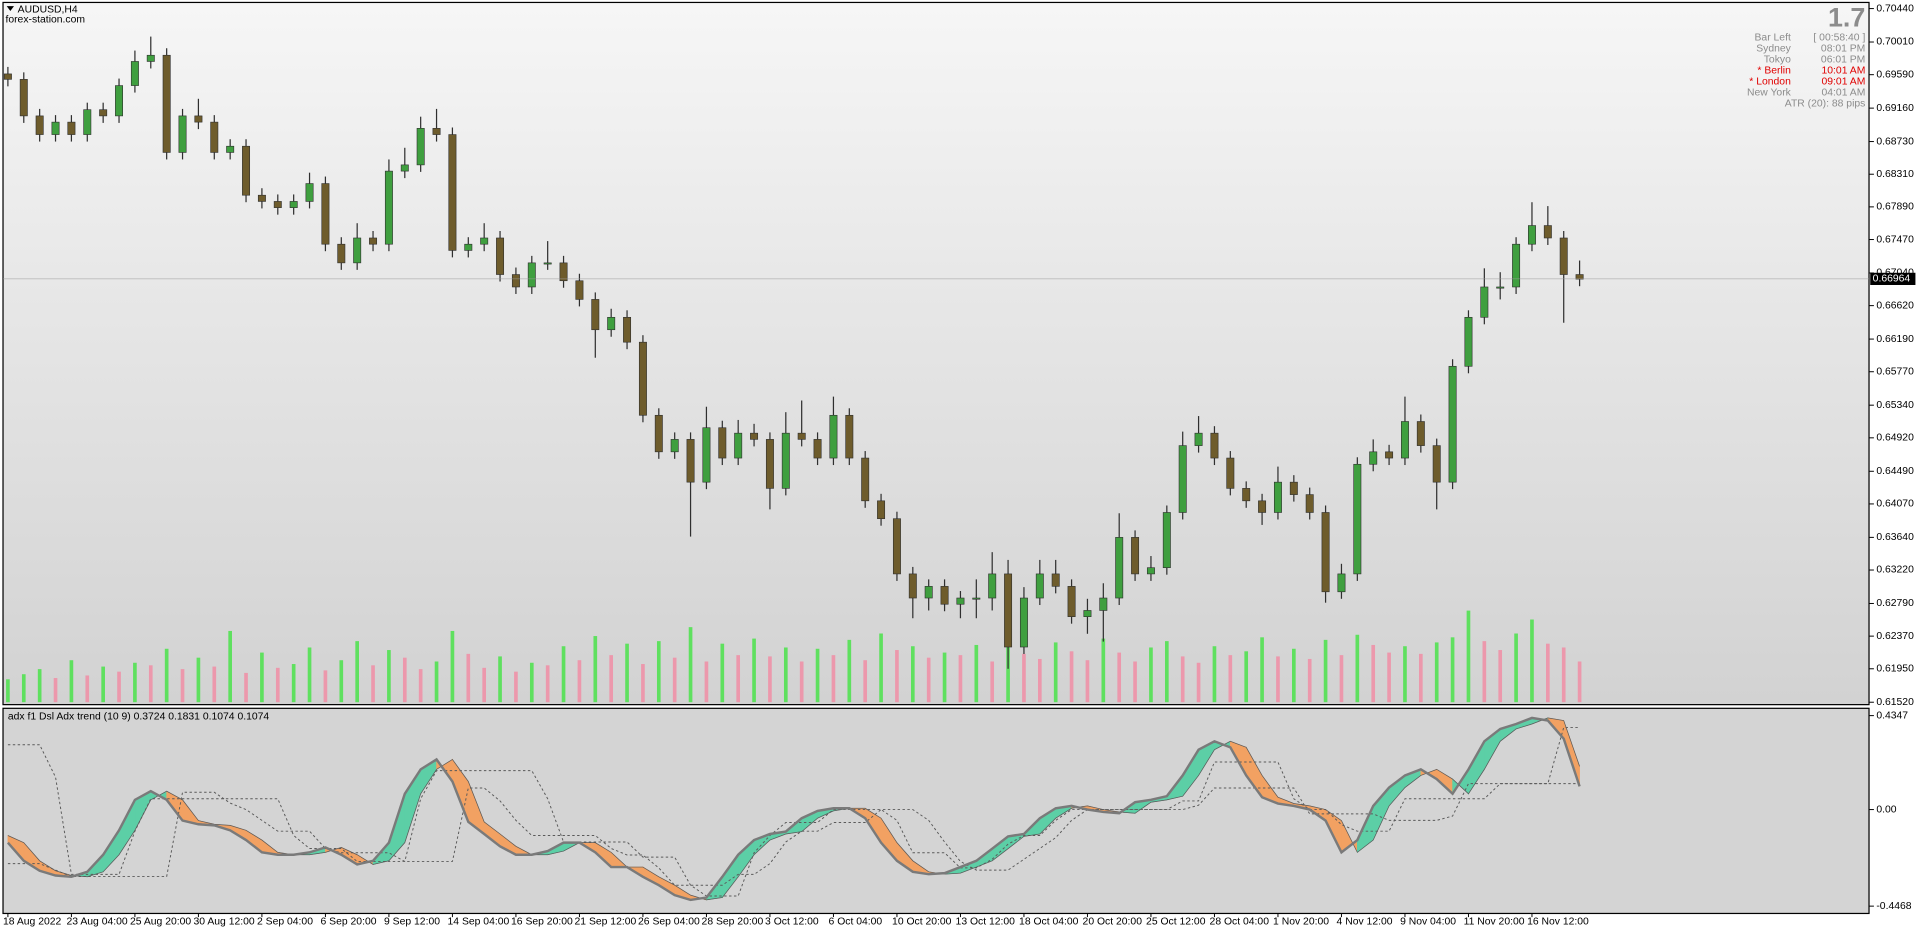  I want to click on x-tick-label: 18 Aug 2022, so click(32, 922).